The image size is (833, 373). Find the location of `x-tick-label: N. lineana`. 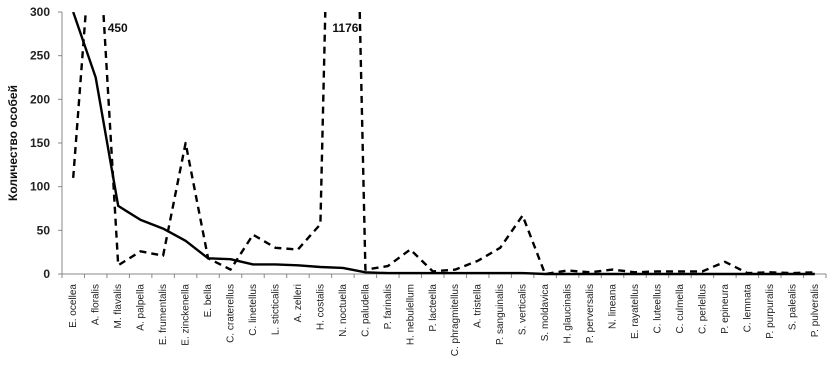

x-tick-label: N. lineana is located at coordinates (613, 306).